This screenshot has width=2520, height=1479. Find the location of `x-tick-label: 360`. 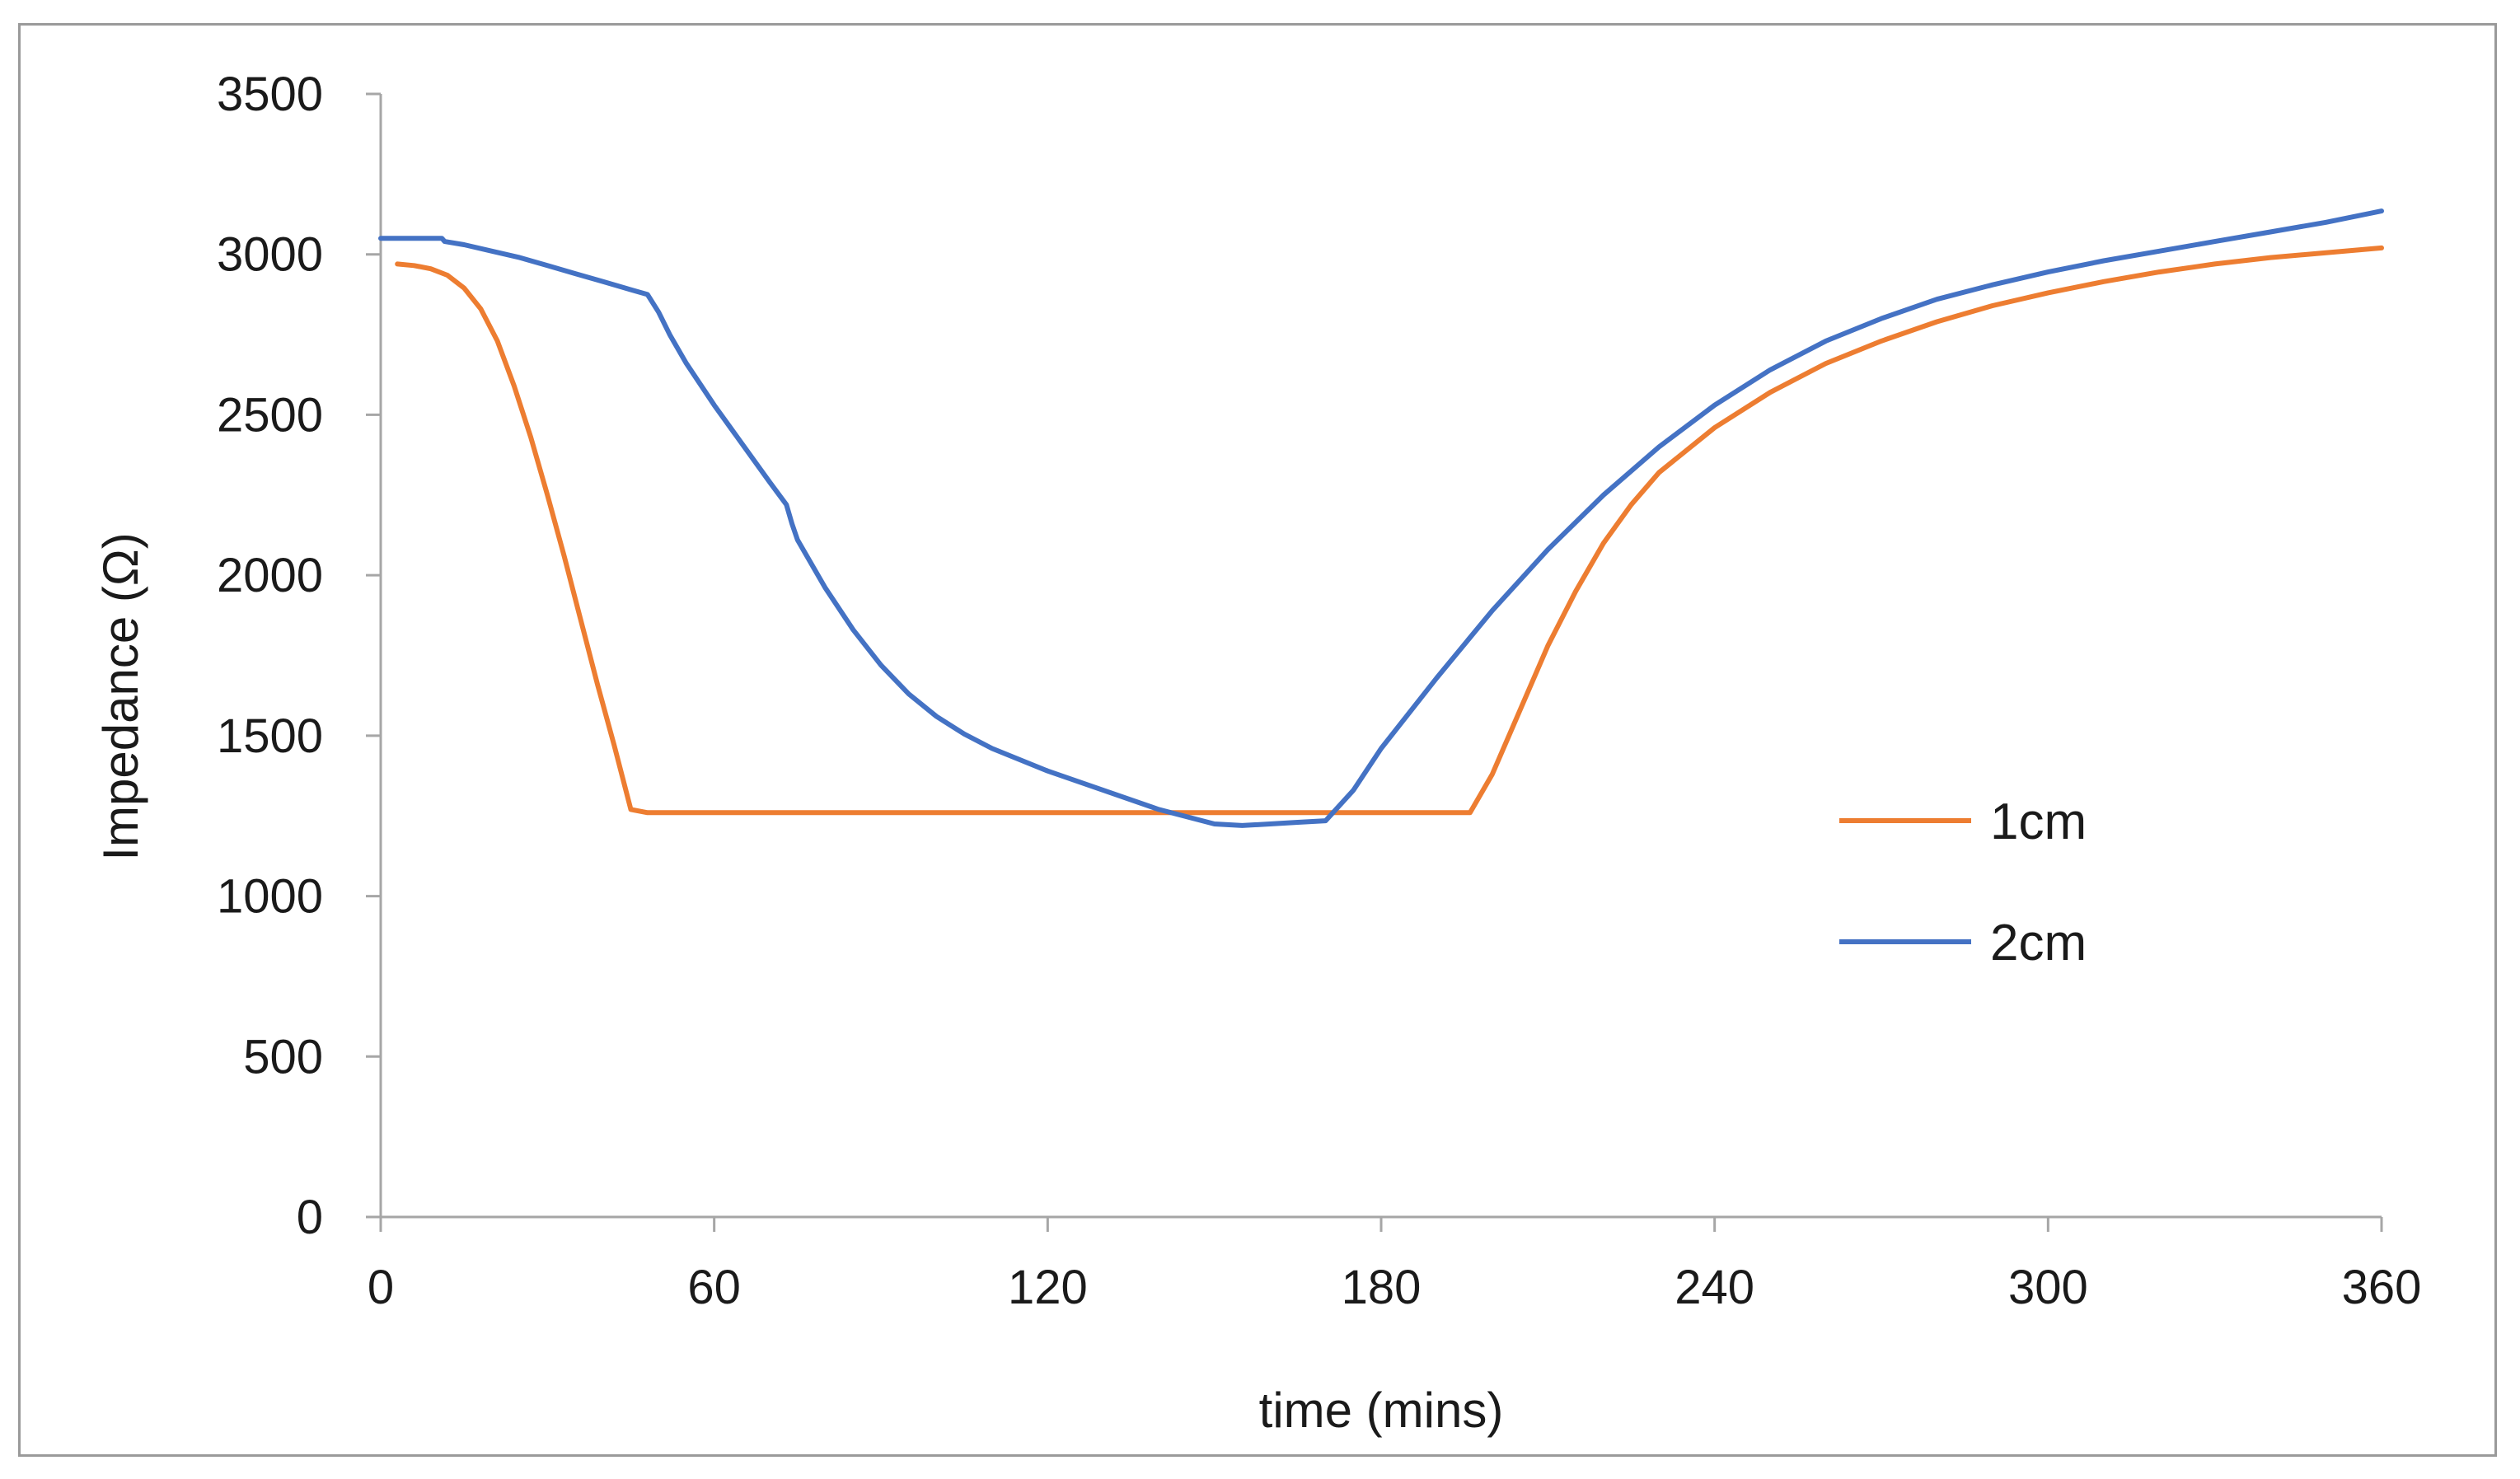

x-tick-label: 360 is located at coordinates (2382, 1287).